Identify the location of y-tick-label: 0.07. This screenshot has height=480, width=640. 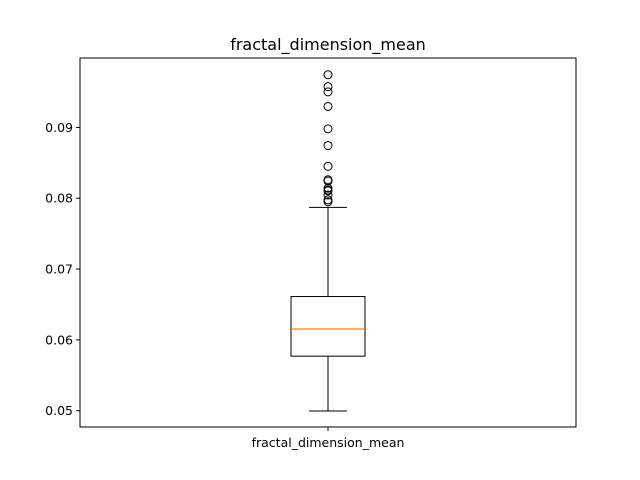
(59, 269).